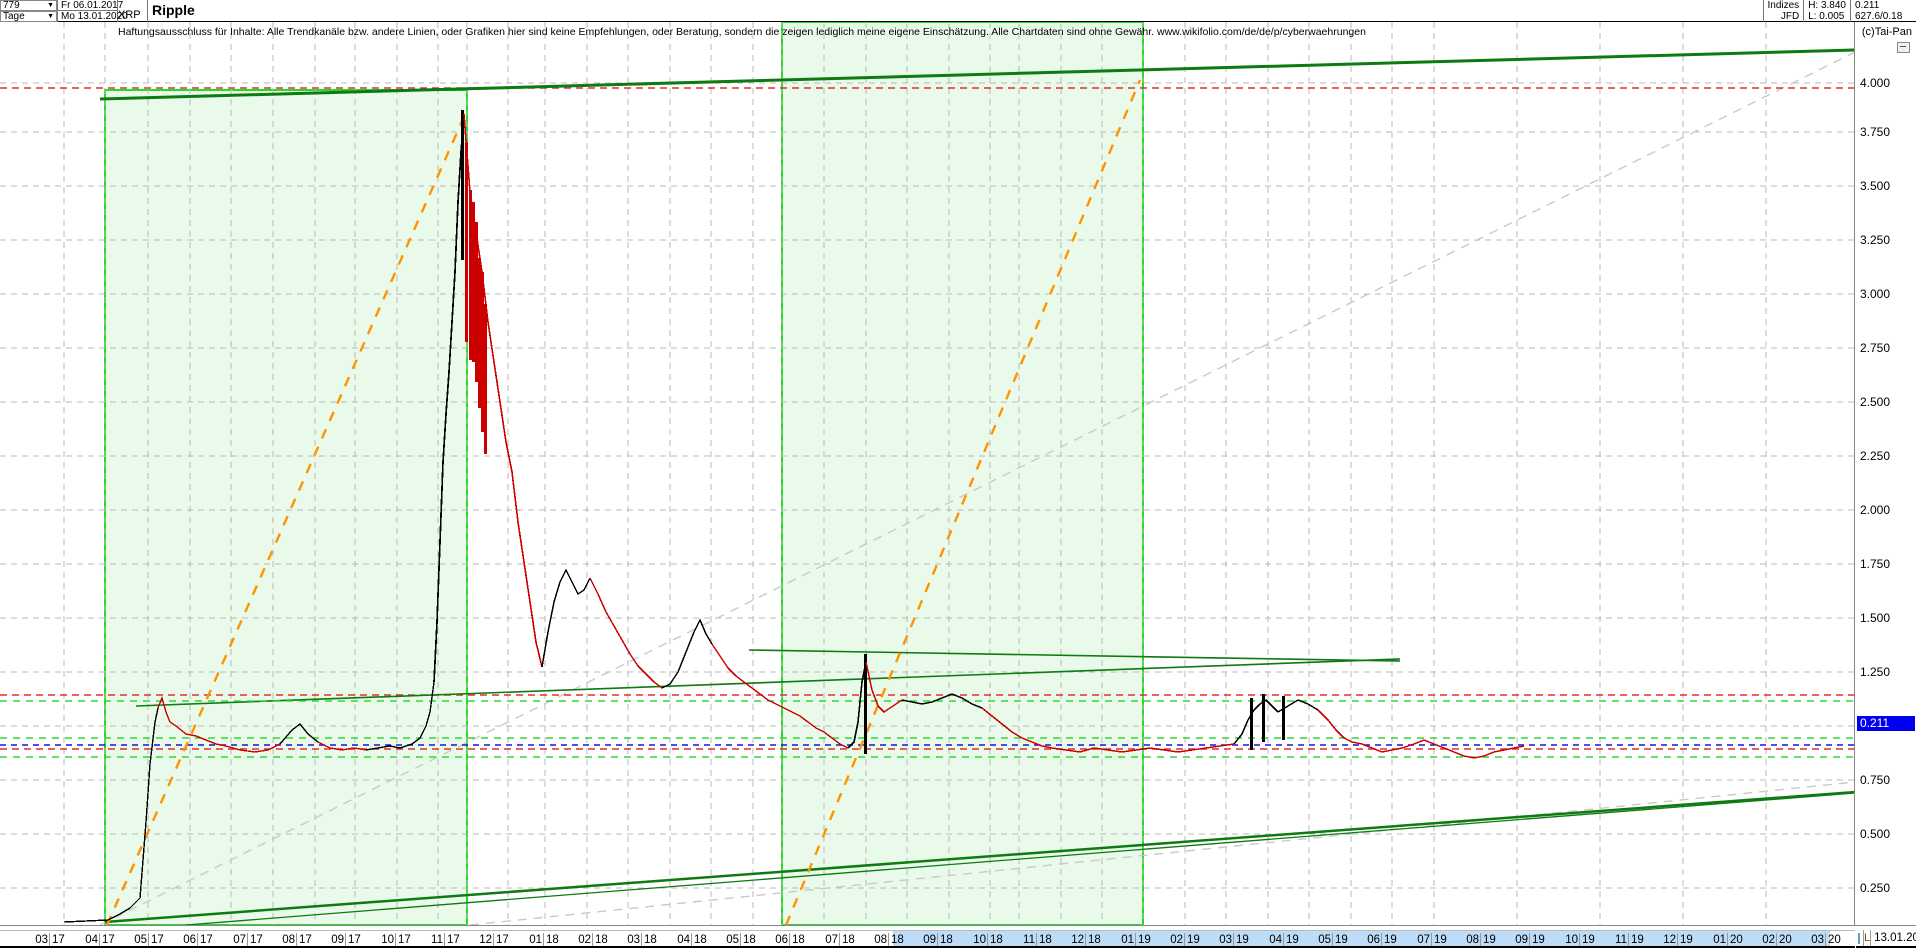 The image size is (1916, 952). What do you see at coordinates (1875, 672) in the screenshot?
I see `y-tick: 1.250` at bounding box center [1875, 672].